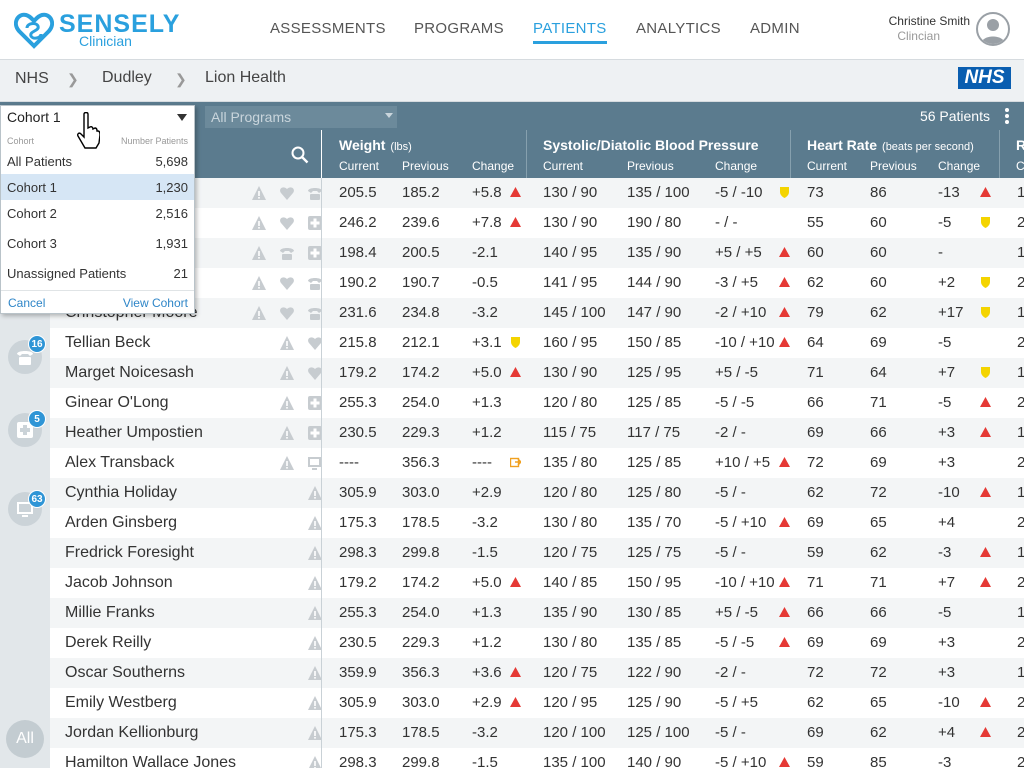 The width and height of the screenshot is (1024, 768). What do you see at coordinates (245, 77) in the screenshot?
I see `breadcrumb-lion-health: Lion Health` at bounding box center [245, 77].